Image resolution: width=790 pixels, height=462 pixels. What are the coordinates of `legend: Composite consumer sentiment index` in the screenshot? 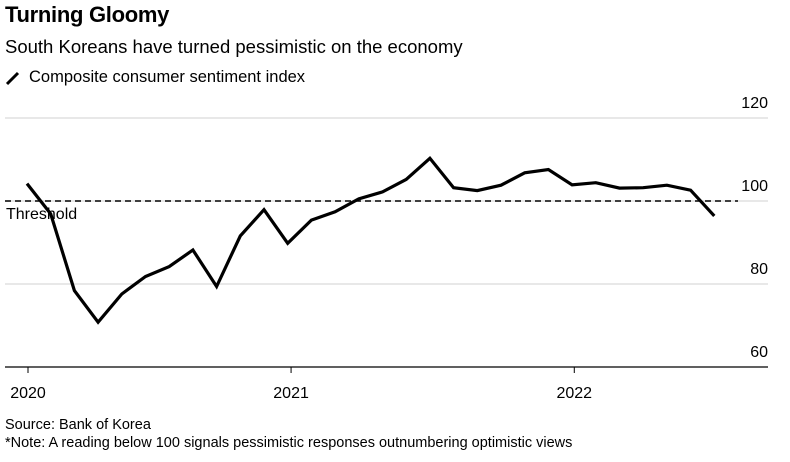 It's located at (155, 77).